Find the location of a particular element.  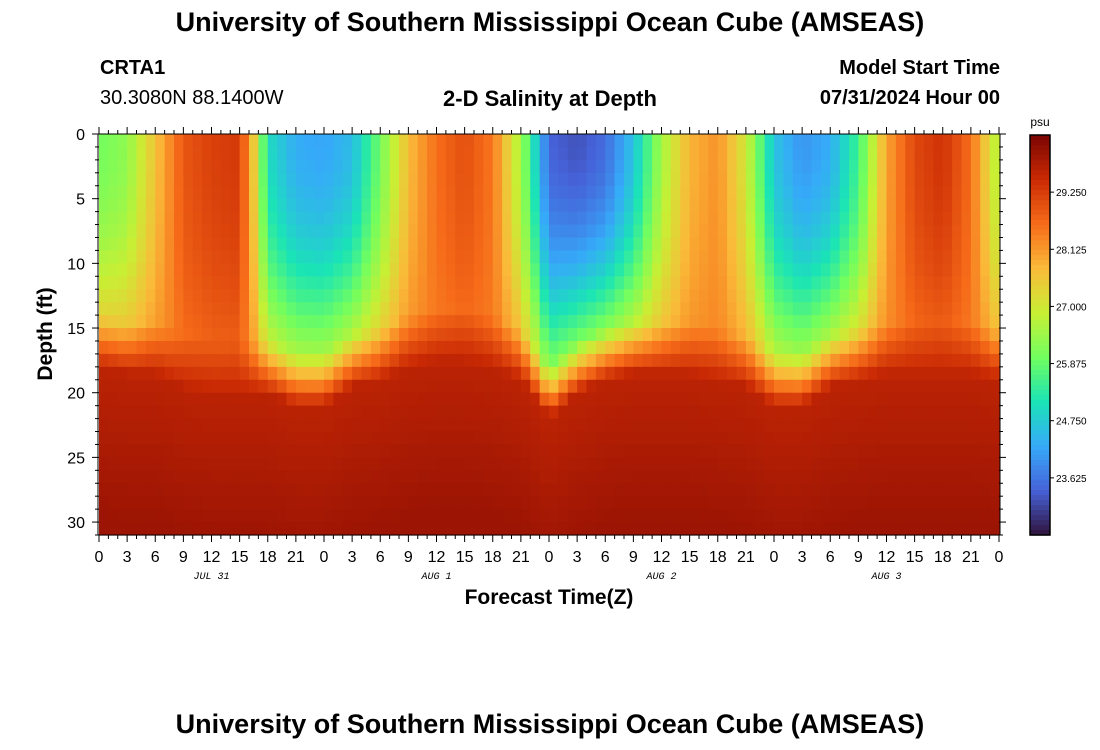

y-axis-label: Depth (ft) is located at coordinates (45, 333).